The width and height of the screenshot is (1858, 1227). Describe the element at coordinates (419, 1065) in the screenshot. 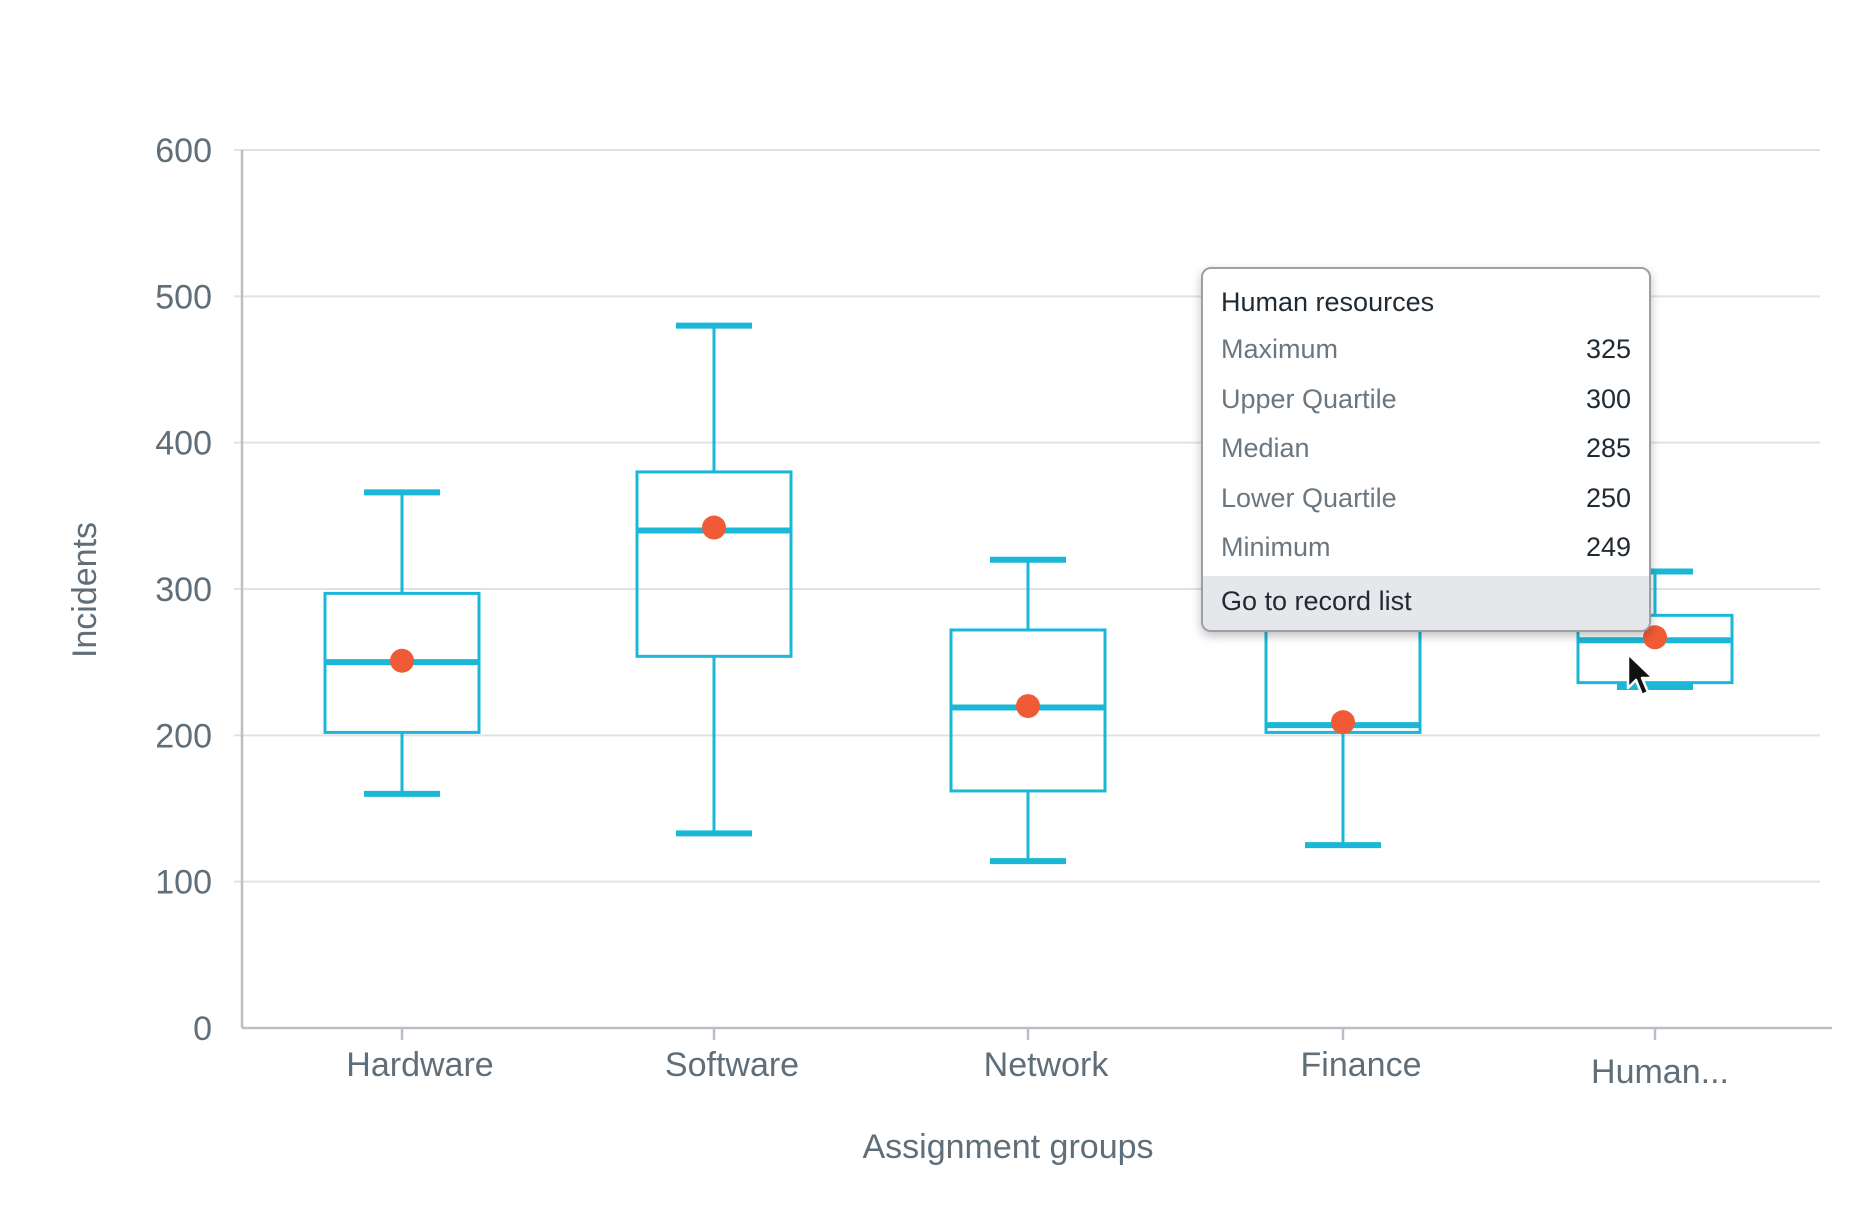

I see `x-tick-label: Hardware` at that location.